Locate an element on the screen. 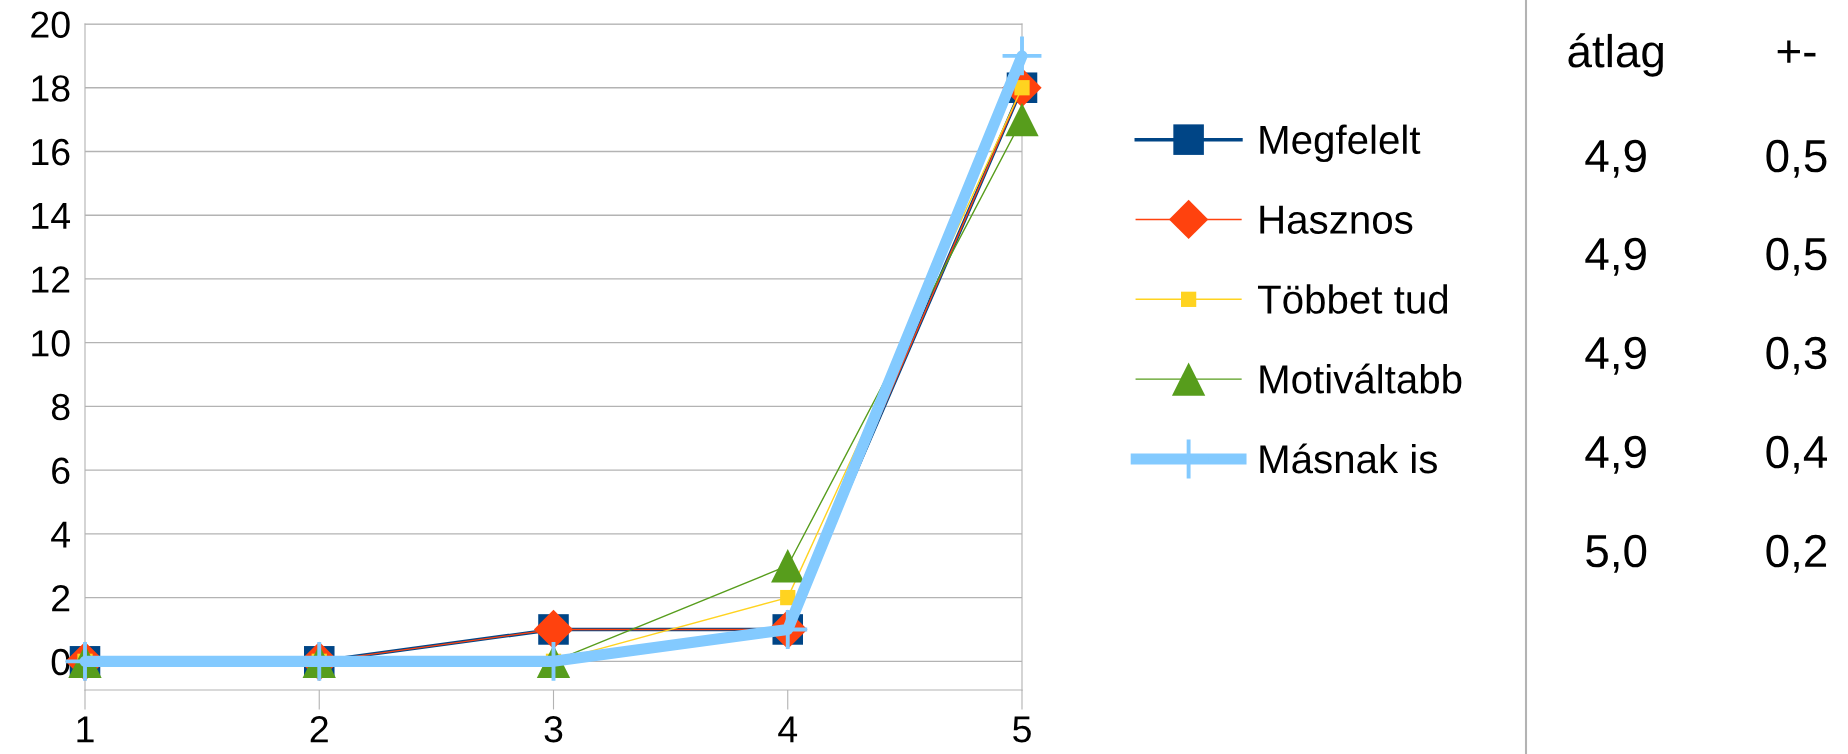 This screenshot has width=1848, height=754. text: átlag is located at coordinates (1615, 55).